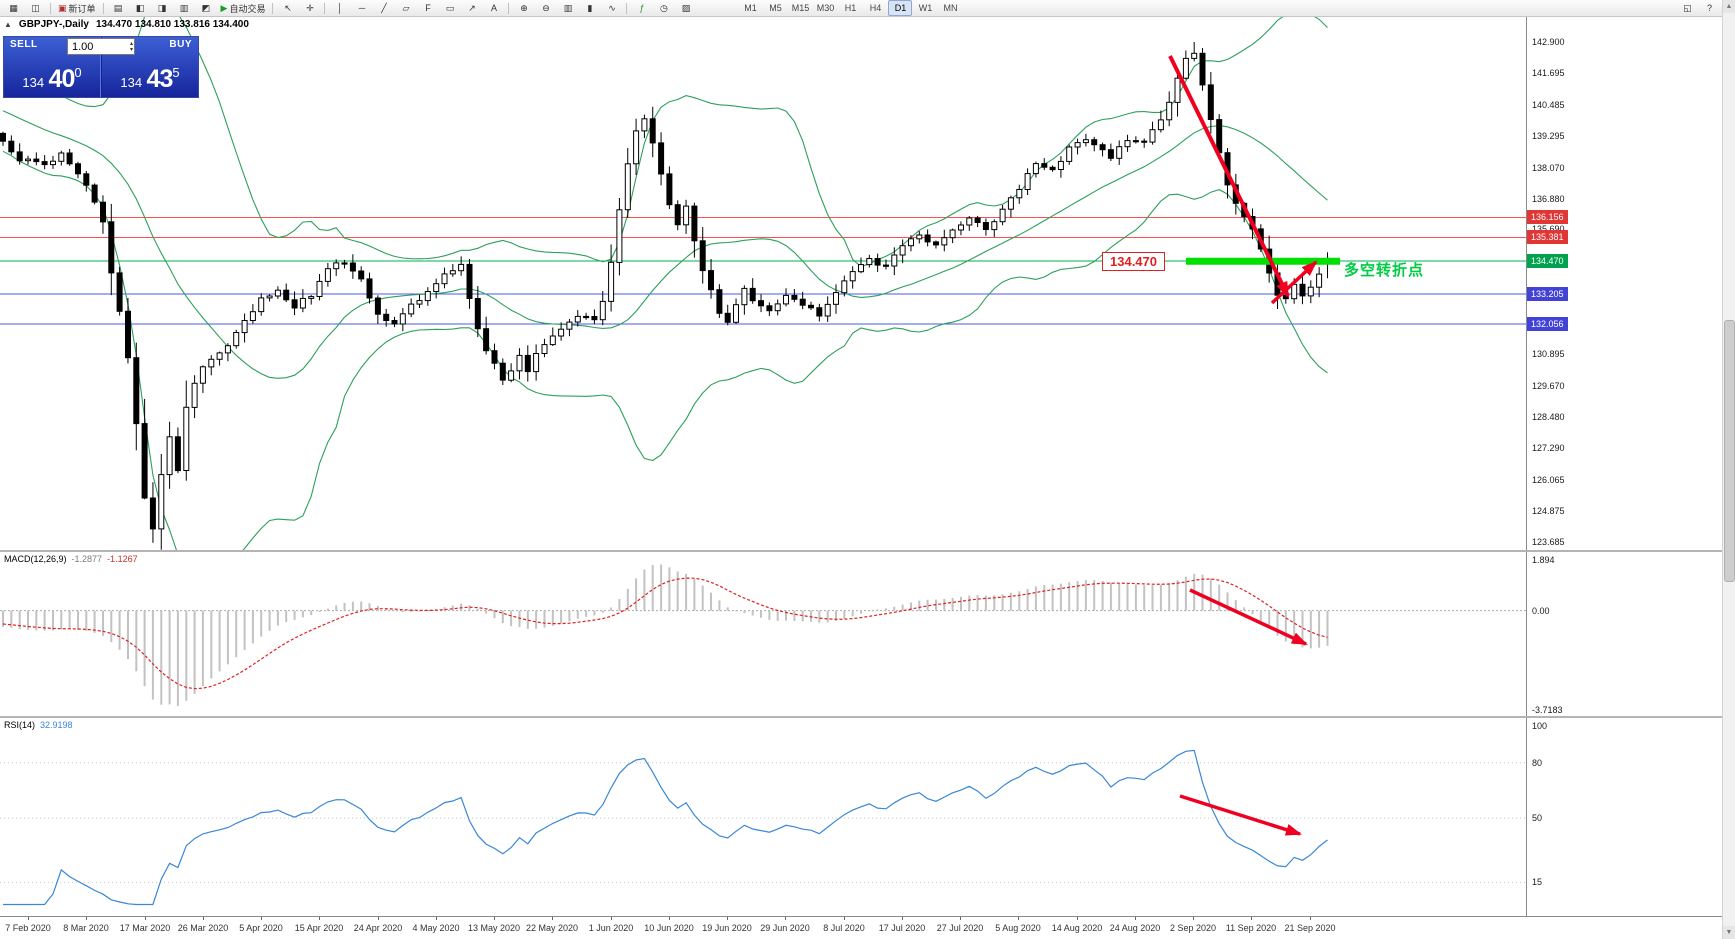 The width and height of the screenshot is (1735, 939). Describe the element at coordinates (287, 8) in the screenshot. I see `cursor-icon: ↖` at that location.